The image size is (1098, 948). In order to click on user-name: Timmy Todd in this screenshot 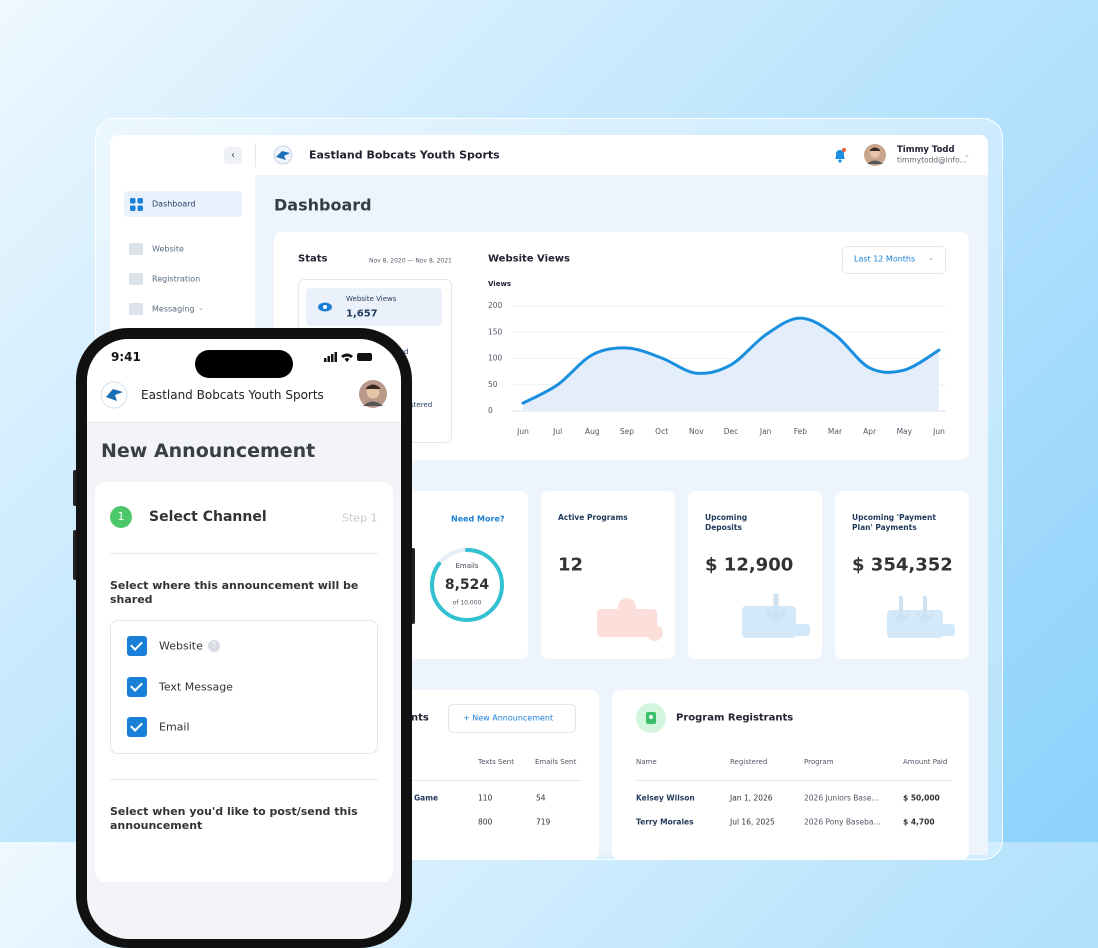, I will do `click(926, 150)`.